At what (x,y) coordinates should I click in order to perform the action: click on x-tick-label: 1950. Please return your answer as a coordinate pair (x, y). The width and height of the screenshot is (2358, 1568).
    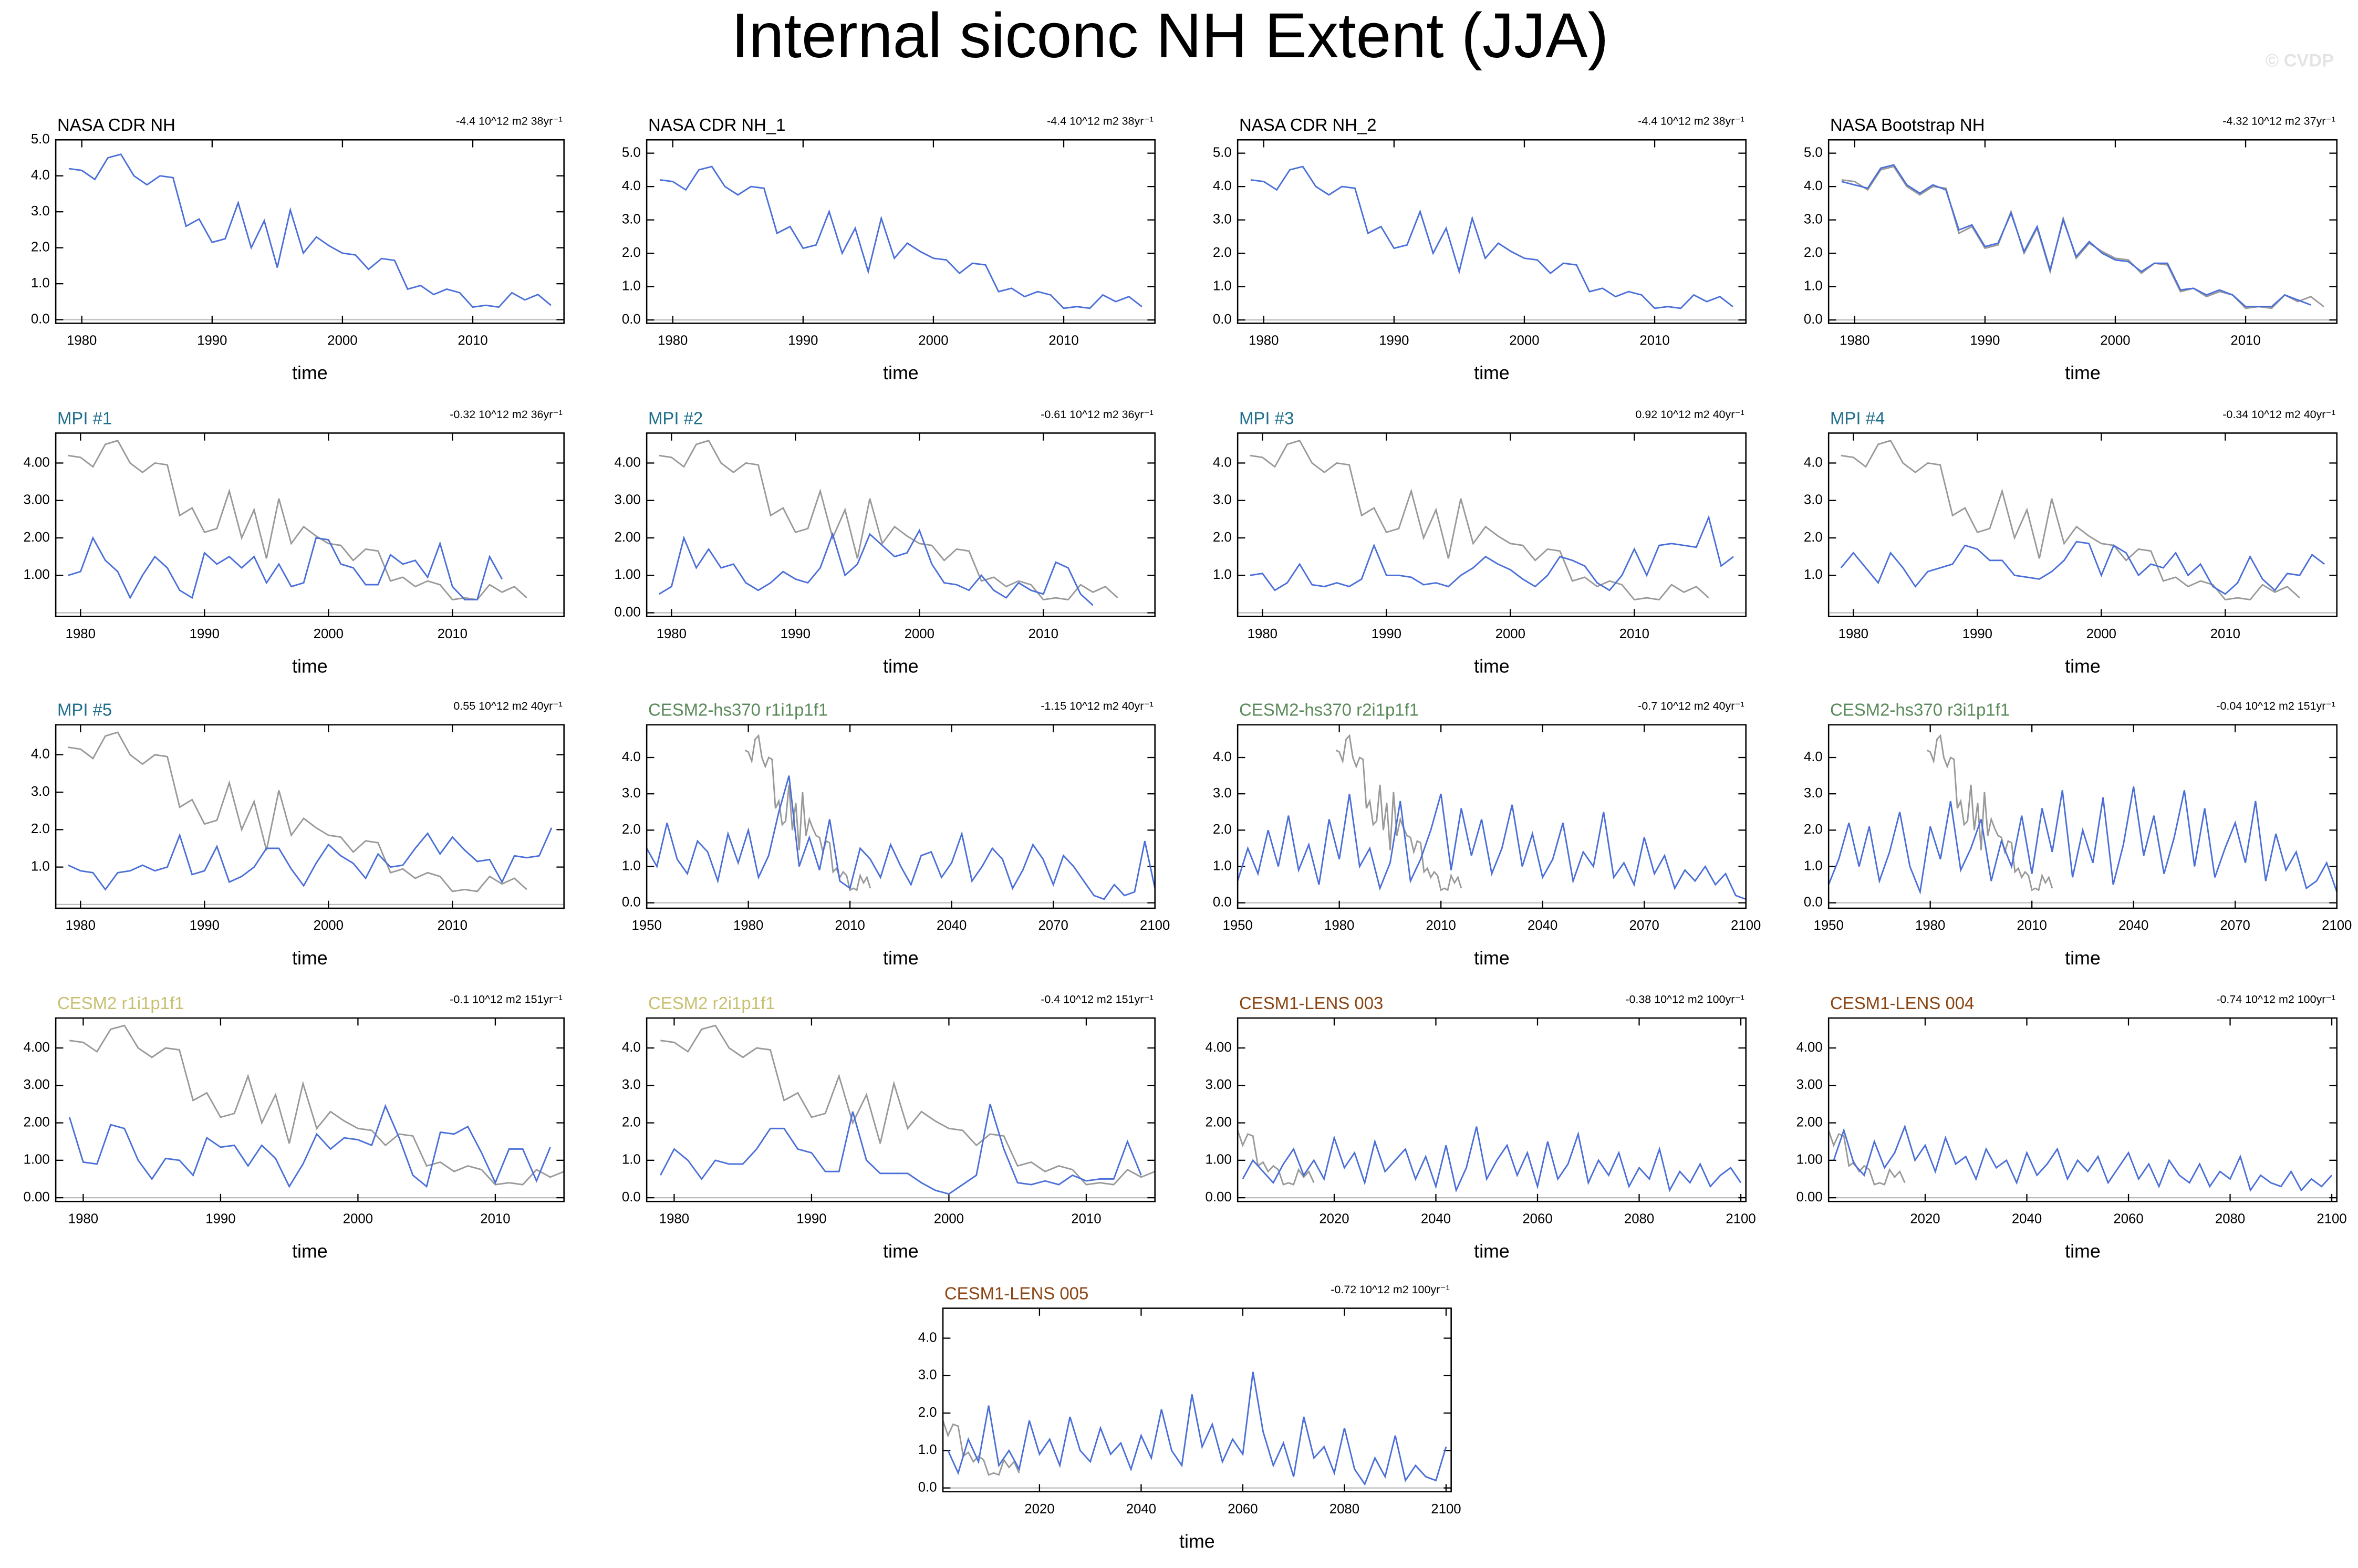
    Looking at the image, I should click on (646, 925).